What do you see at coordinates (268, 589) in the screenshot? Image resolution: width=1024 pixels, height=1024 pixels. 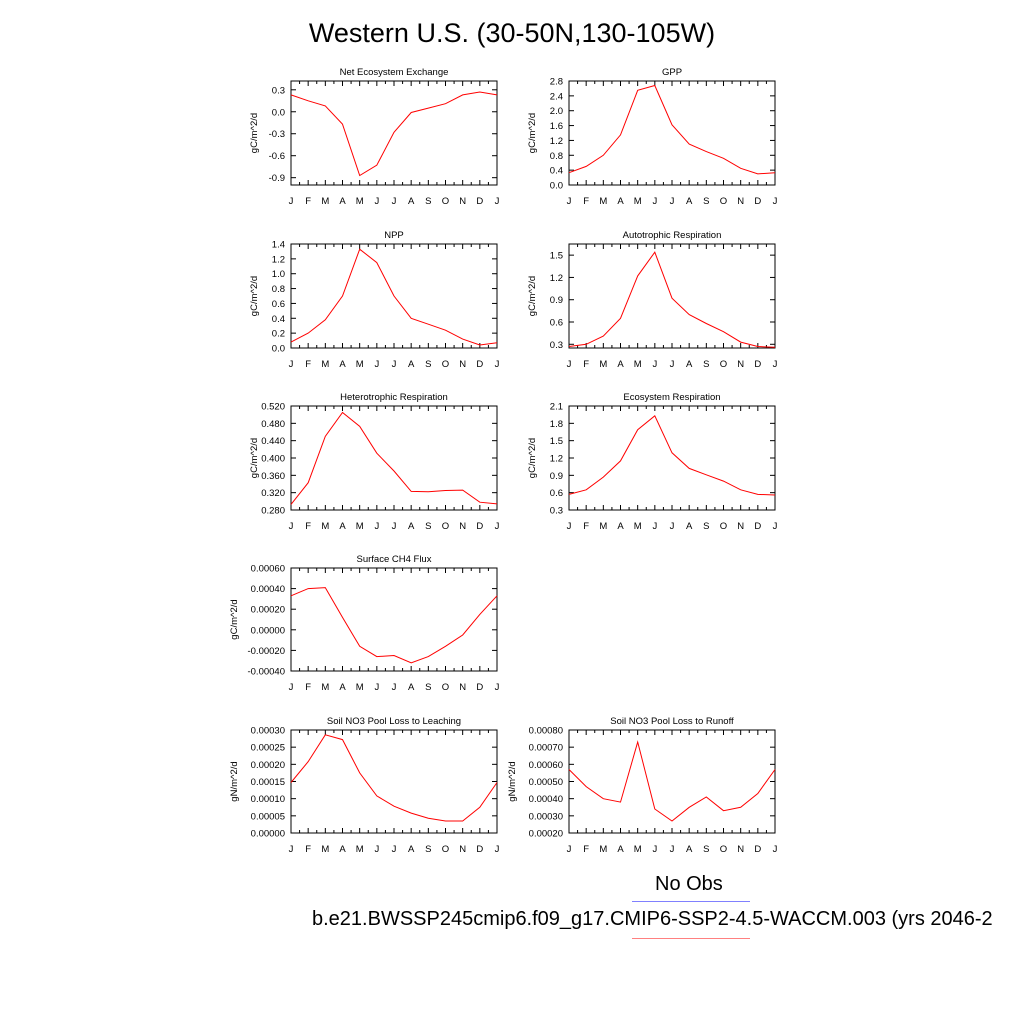 I see `y-tick-label: 0.00040` at bounding box center [268, 589].